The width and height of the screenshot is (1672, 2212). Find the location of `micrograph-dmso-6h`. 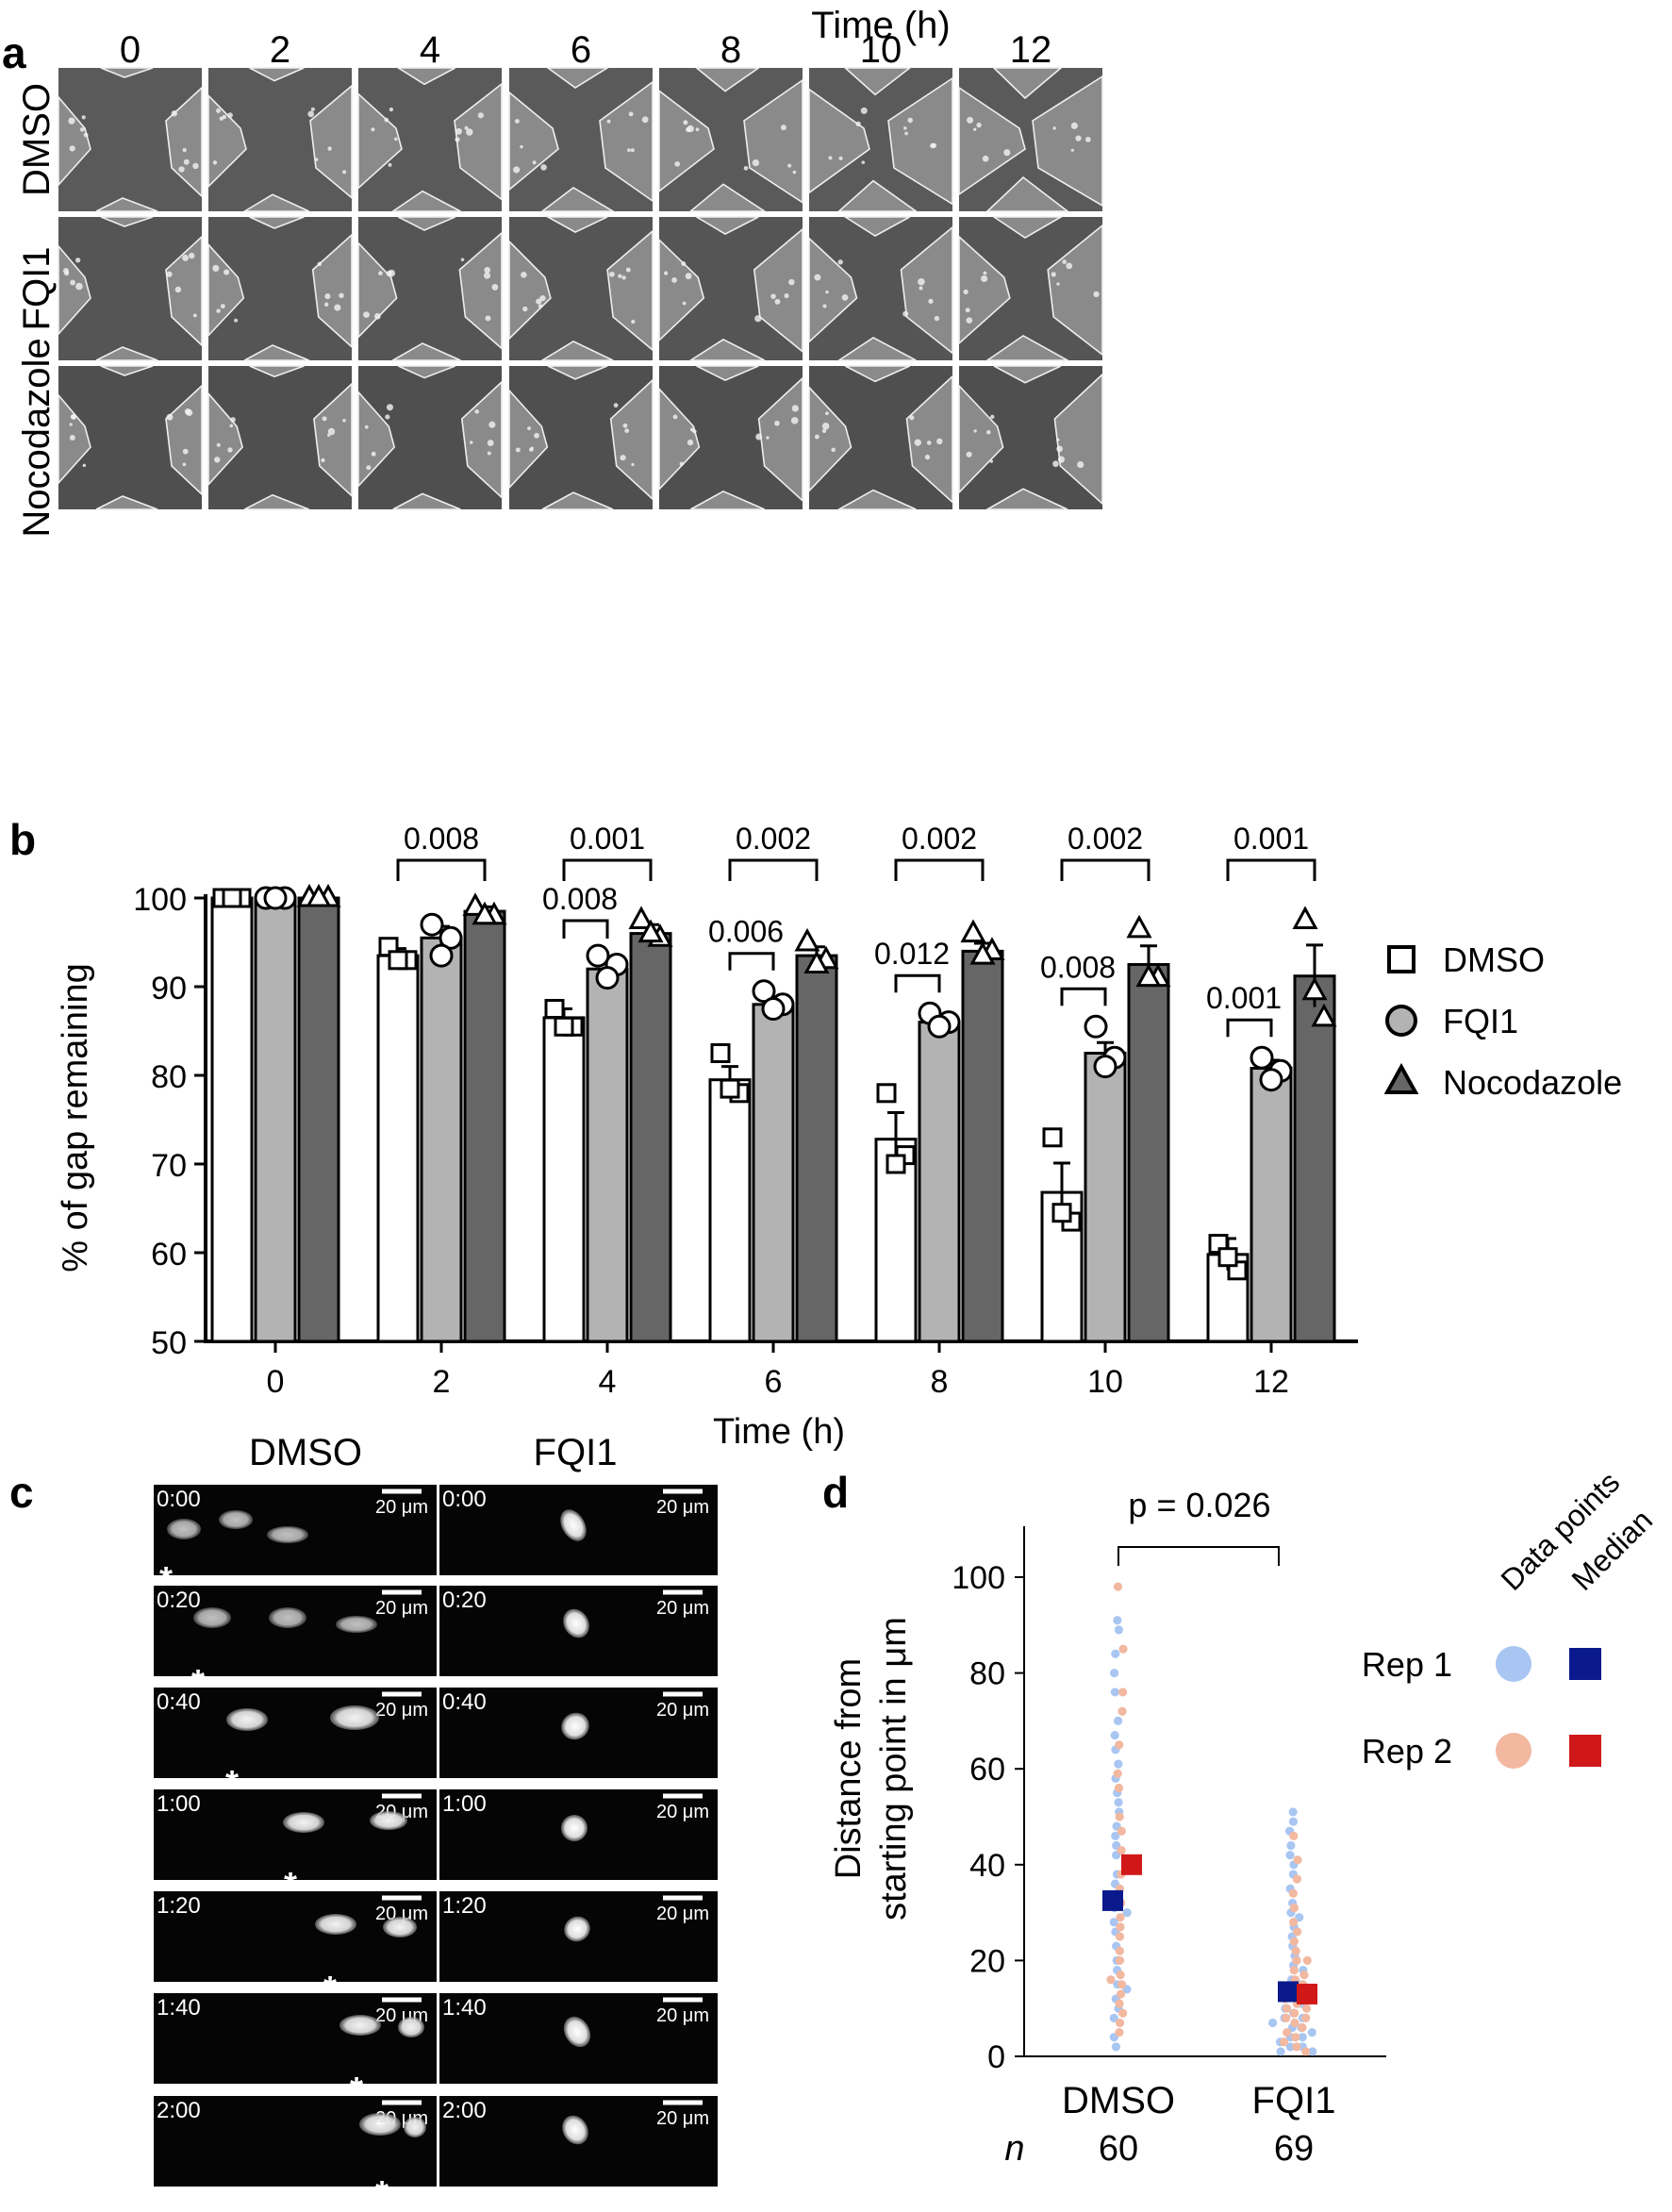

micrograph-dmso-6h is located at coordinates (581, 139).